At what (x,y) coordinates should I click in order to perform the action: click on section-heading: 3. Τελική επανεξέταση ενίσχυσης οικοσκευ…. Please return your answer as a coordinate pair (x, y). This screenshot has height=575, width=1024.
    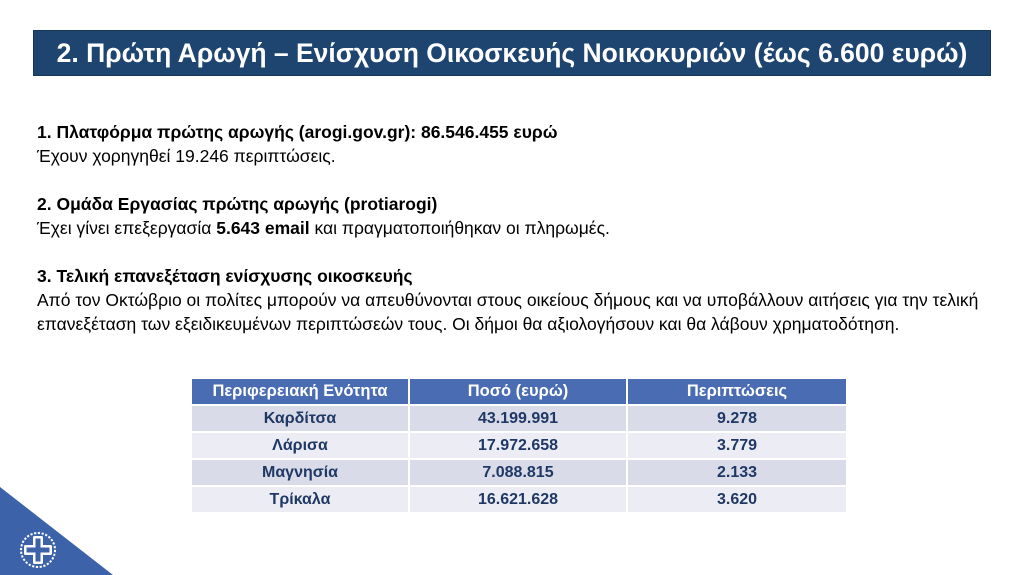
    Looking at the image, I should click on (225, 276).